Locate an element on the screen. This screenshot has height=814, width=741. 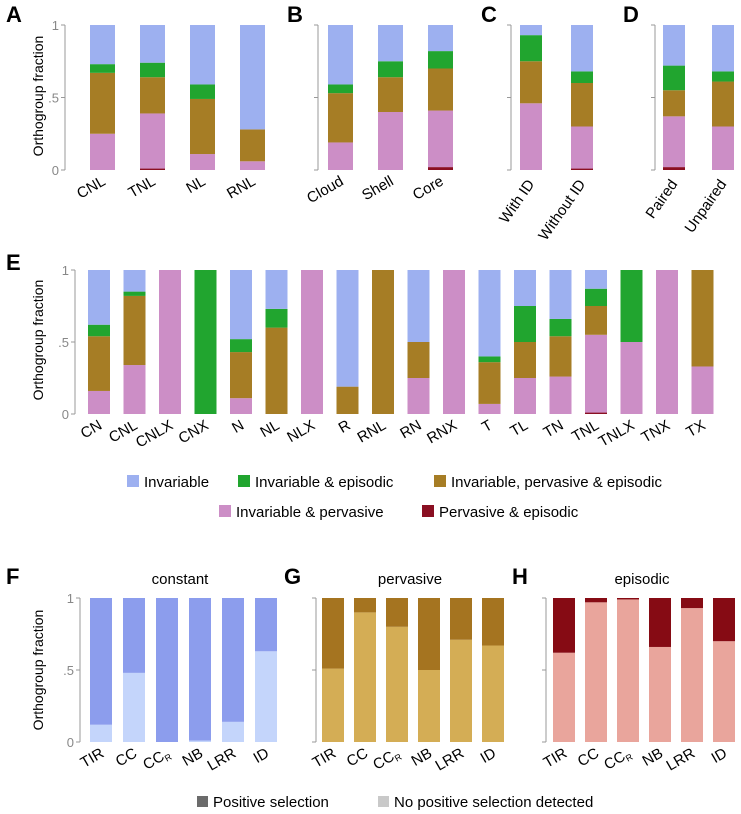
x-tick-label: N is located at coordinates (238, 427).